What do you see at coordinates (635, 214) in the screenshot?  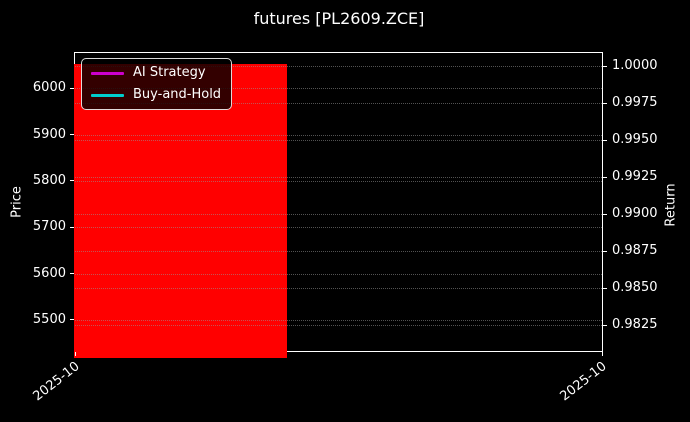 I see `return-tick-label: 0.9900` at bounding box center [635, 214].